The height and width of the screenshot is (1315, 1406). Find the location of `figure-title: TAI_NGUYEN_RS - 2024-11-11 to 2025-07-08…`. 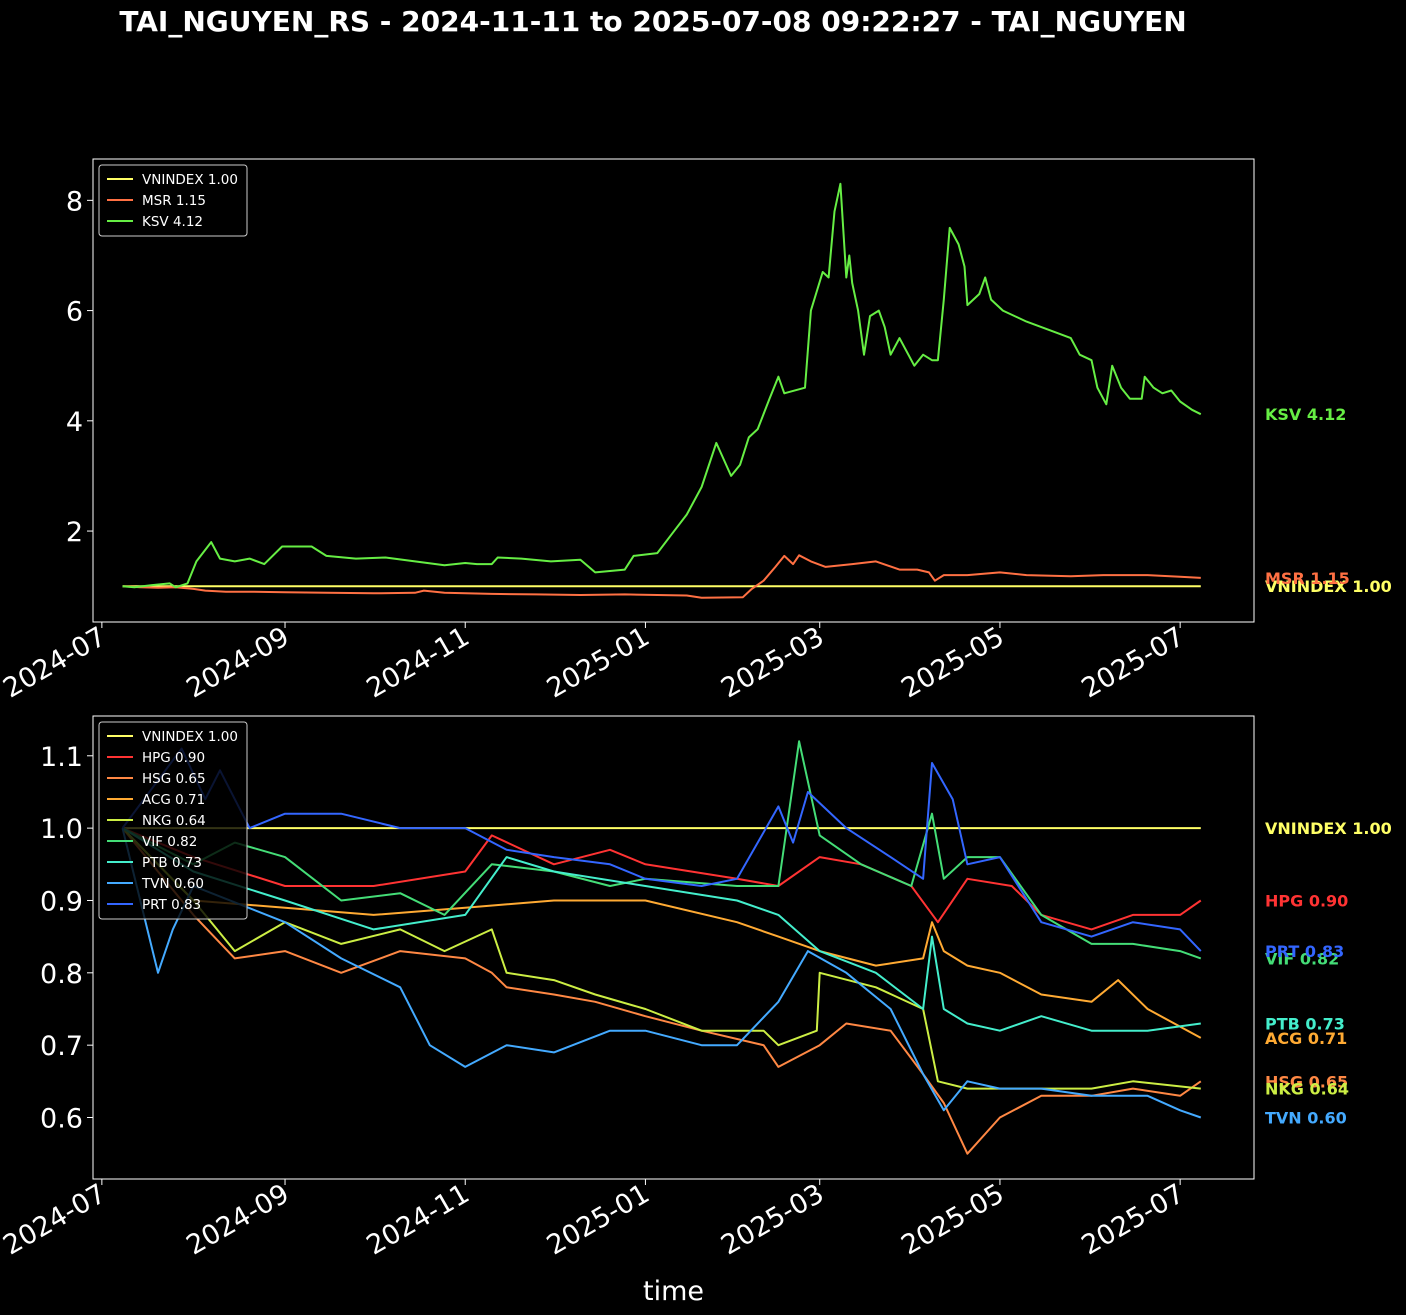

figure-title: TAI_NGUYEN_RS - 2024-11-11 to 2025-07-08… is located at coordinates (652, 21).